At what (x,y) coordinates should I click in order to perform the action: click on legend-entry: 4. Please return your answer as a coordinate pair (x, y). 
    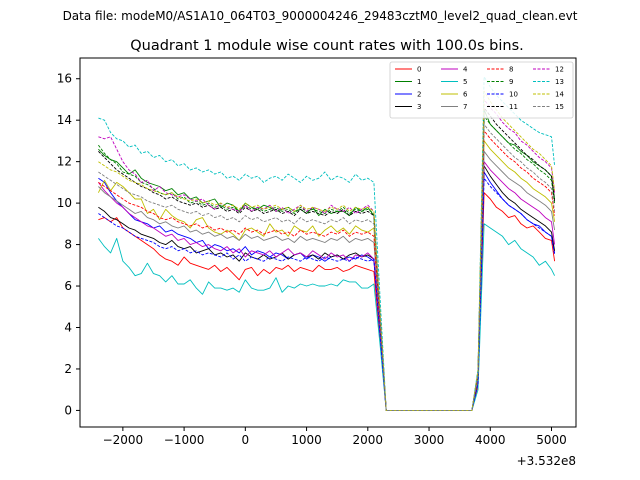
    Looking at the image, I should click on (454, 70).